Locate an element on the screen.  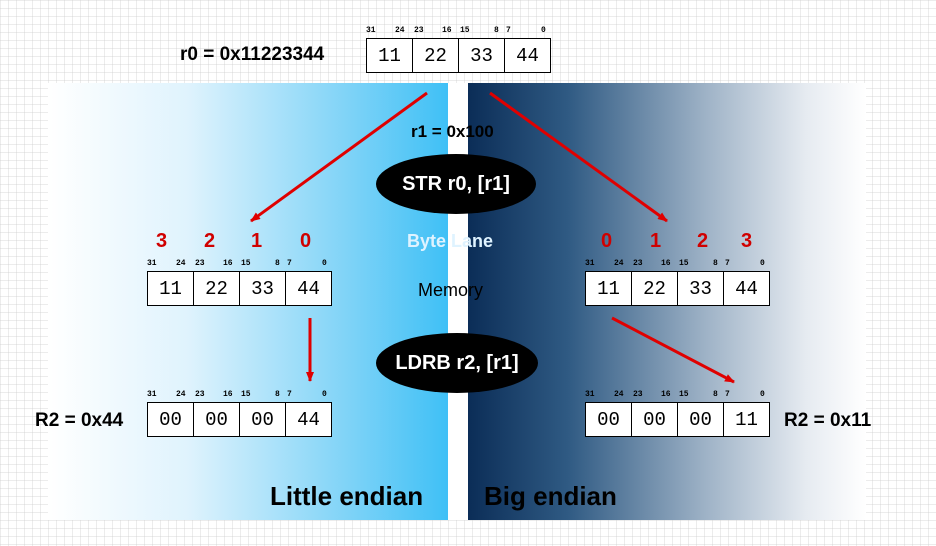
memory-big-register: 11 22 33 44 is located at coordinates (677, 288).